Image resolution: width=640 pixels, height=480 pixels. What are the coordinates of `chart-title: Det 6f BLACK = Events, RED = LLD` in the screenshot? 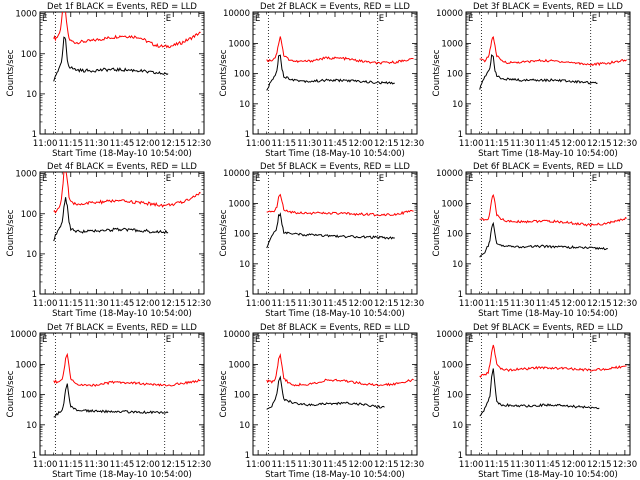 It's located at (548, 167).